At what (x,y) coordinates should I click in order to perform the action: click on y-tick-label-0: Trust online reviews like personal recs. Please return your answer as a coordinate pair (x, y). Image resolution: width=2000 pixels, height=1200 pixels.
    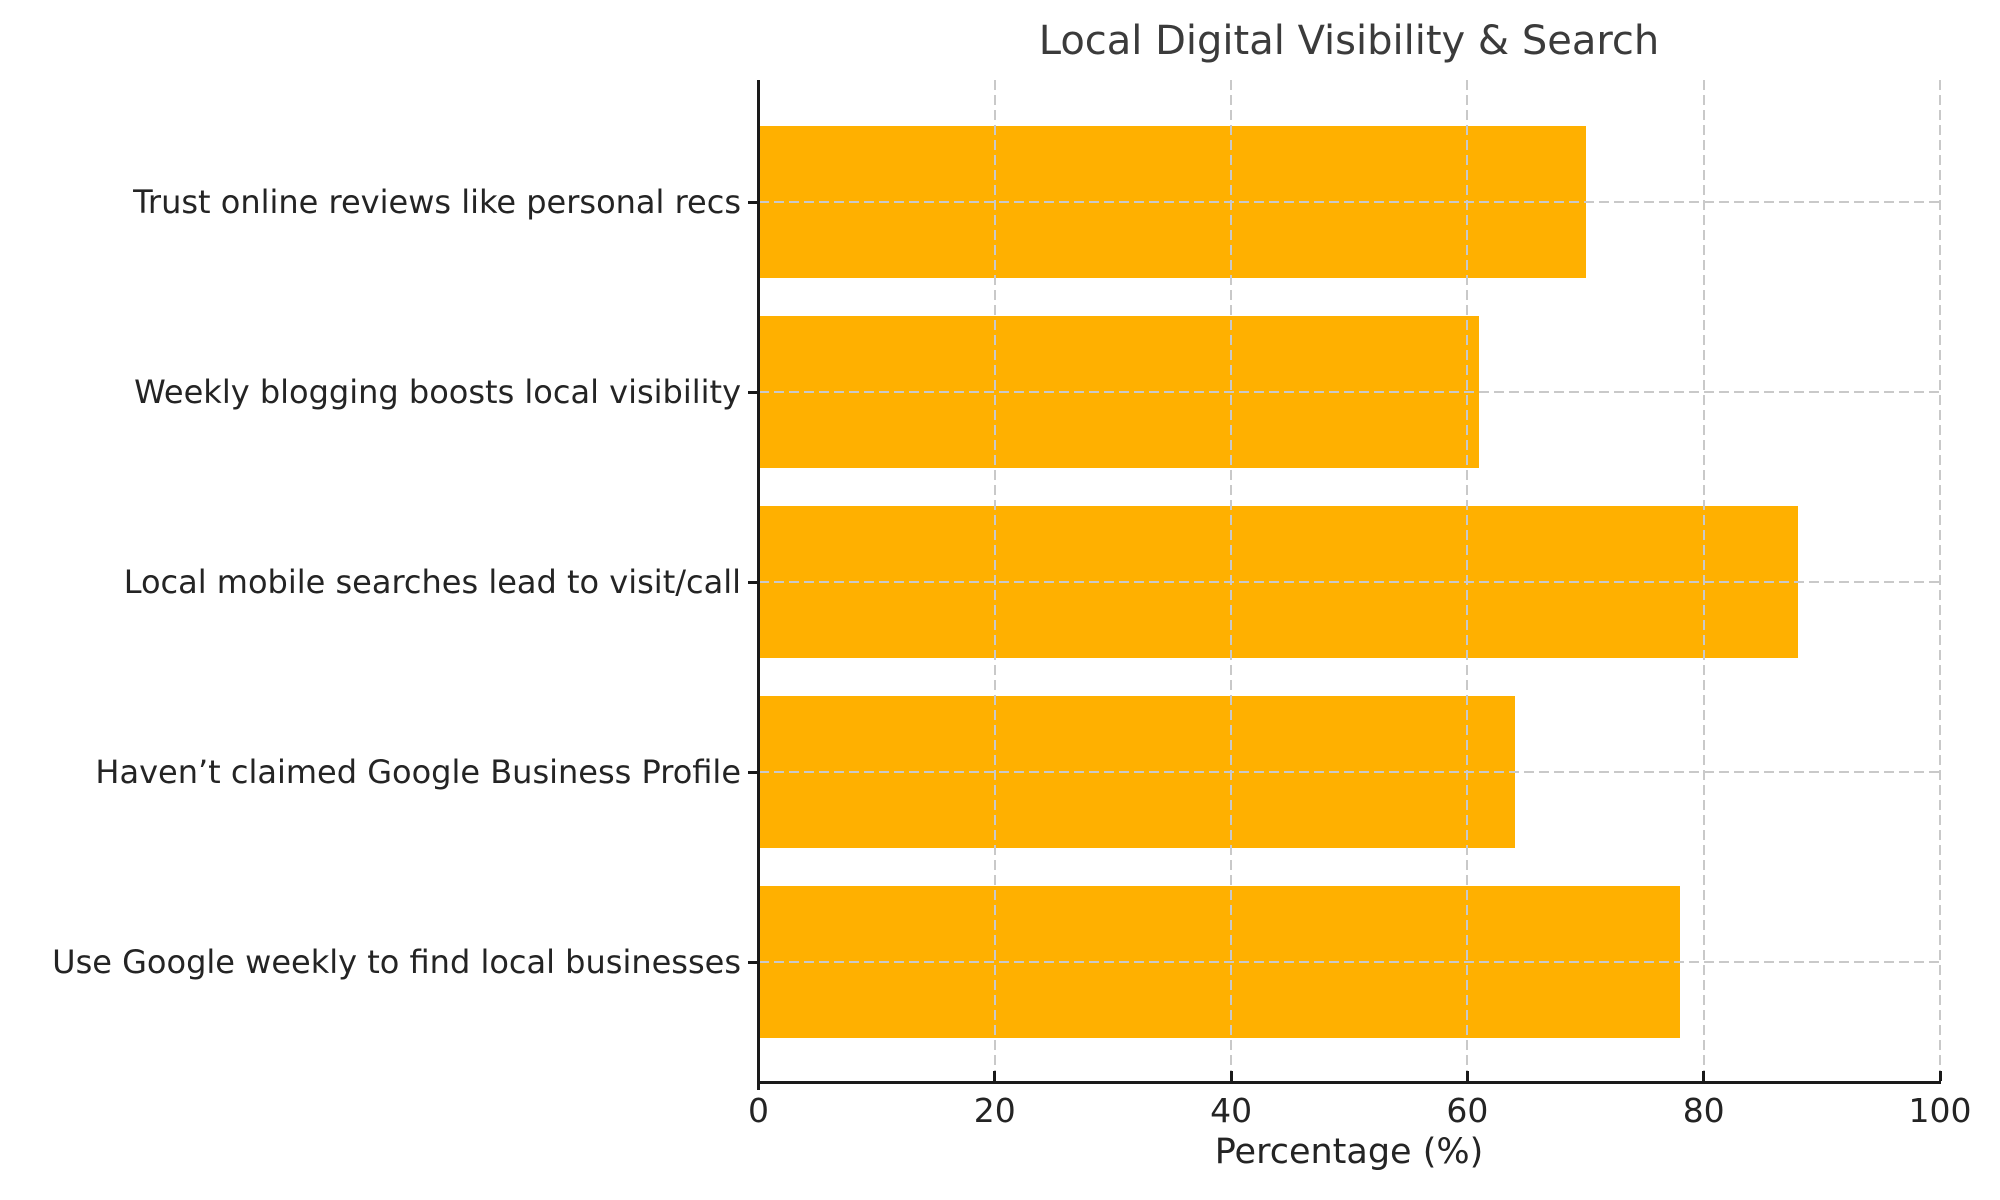
    Looking at the image, I should click on (437, 202).